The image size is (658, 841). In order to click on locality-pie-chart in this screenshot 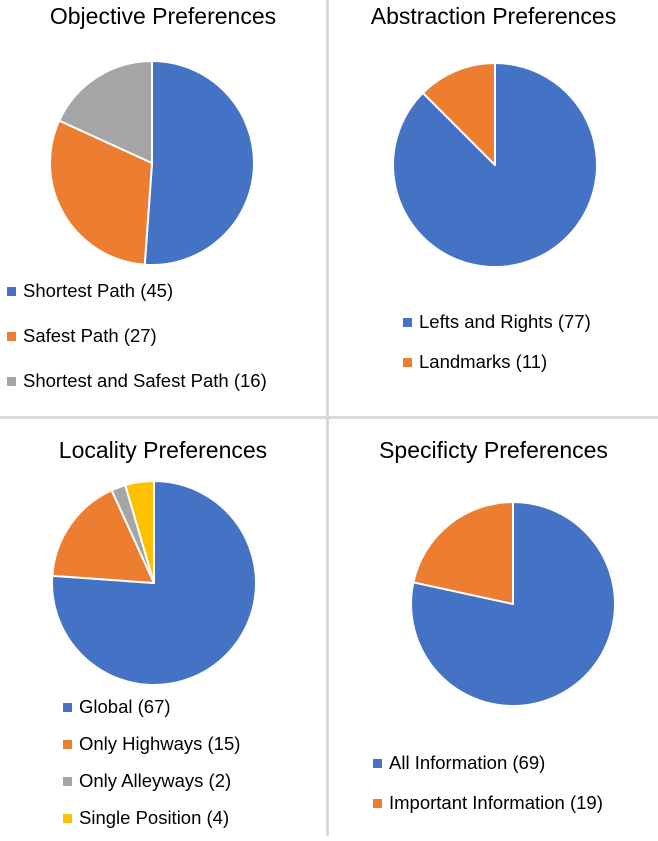, I will do `click(154, 583)`.